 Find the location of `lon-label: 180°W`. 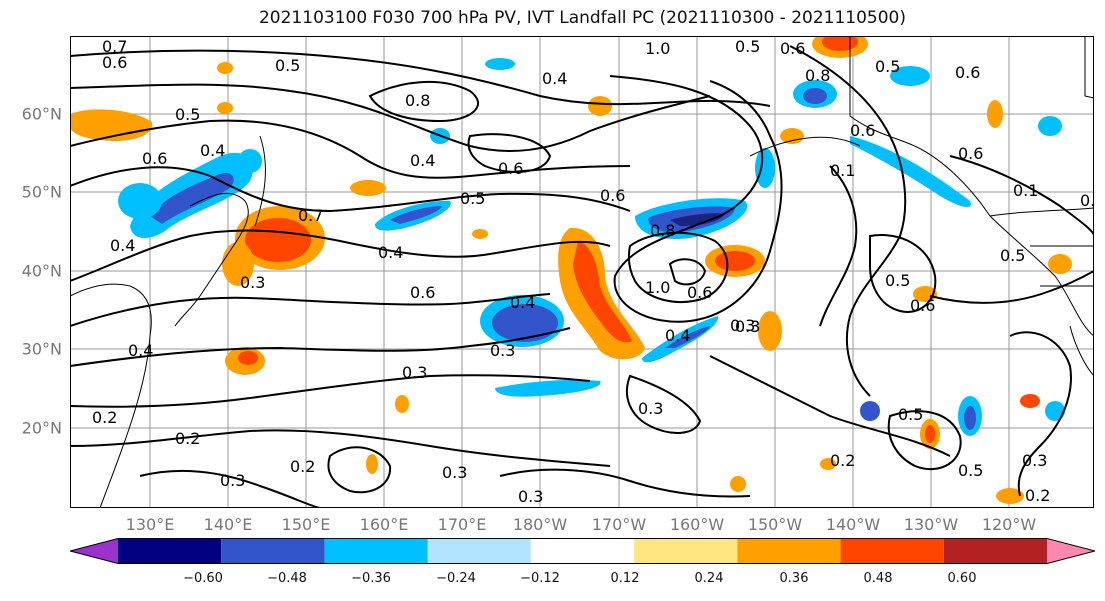

lon-label: 180°W is located at coordinates (540, 524).